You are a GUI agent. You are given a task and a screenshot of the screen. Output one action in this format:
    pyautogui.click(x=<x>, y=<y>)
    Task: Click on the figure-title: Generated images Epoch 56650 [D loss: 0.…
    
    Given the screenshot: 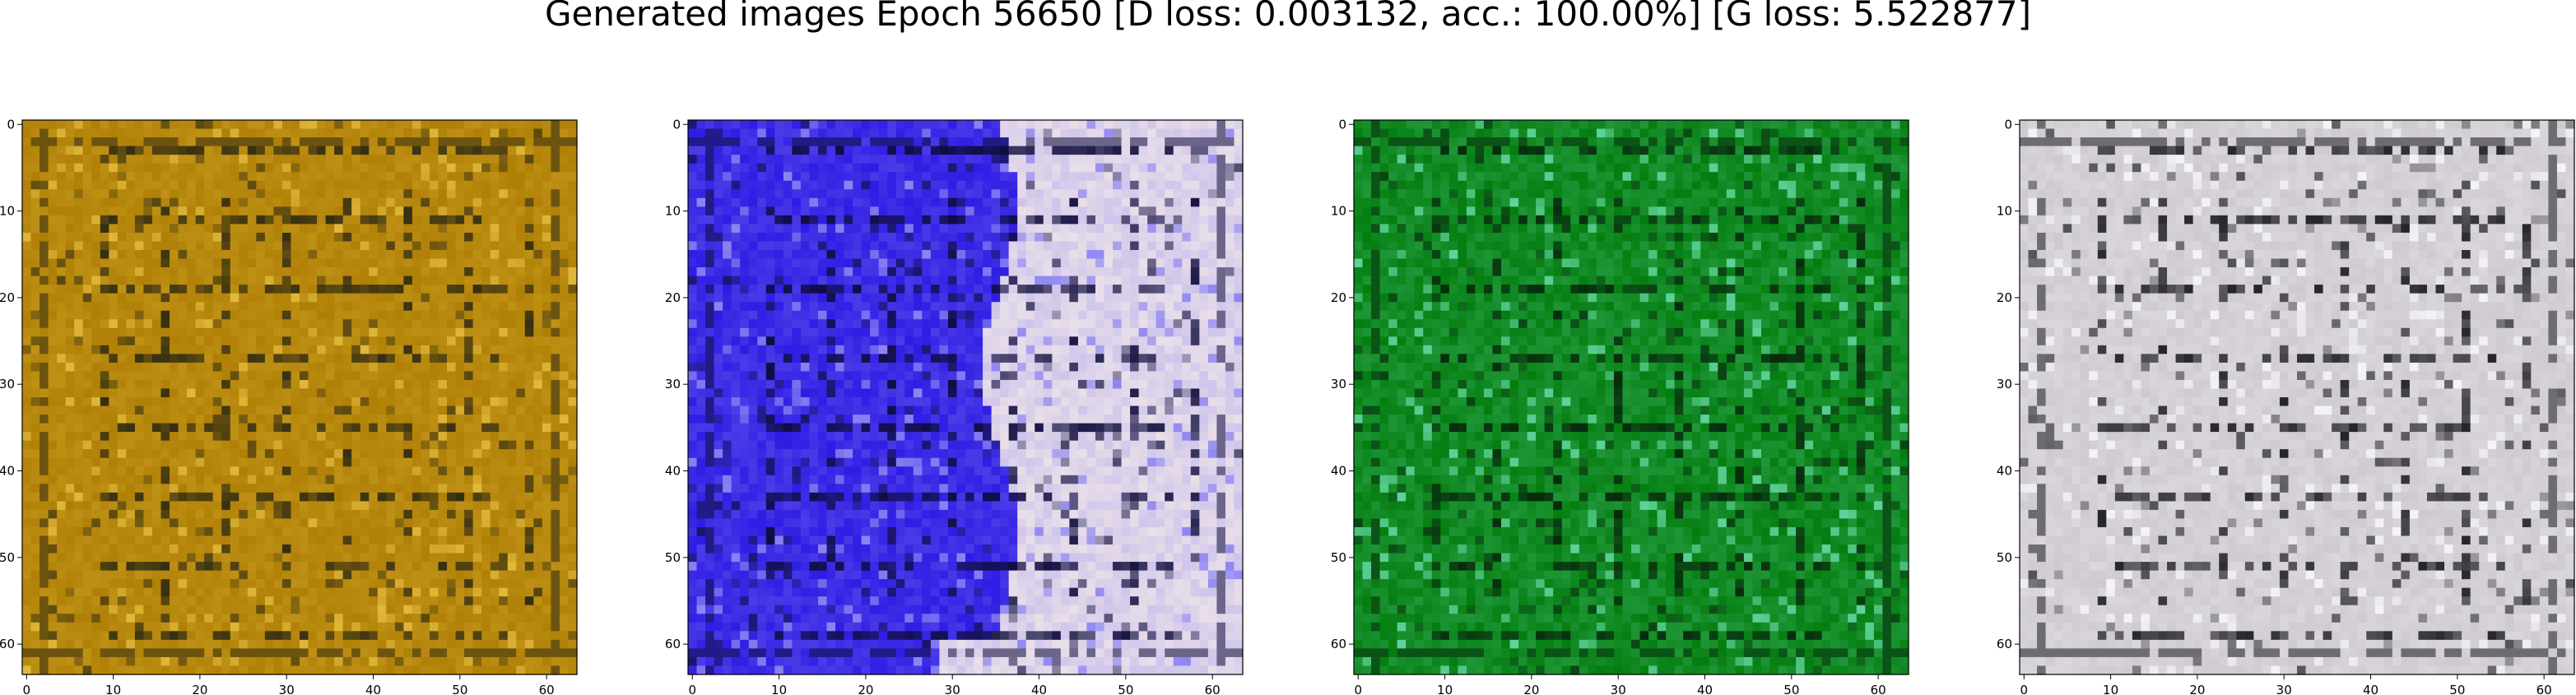 What is the action you would take?
    pyautogui.click(x=1288, y=17)
    